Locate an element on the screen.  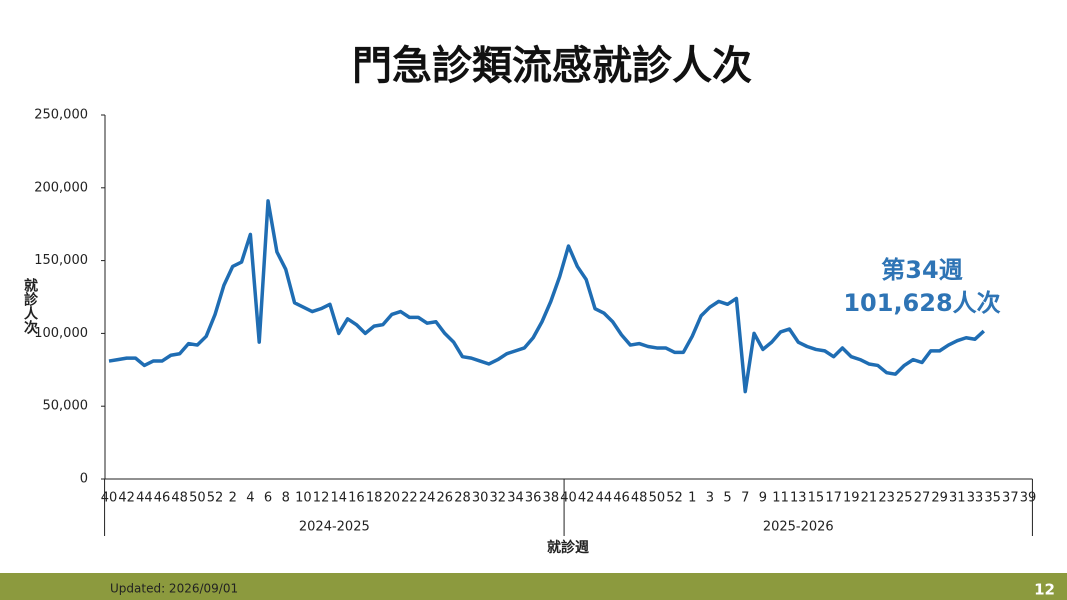
x-tick-label: 29 is located at coordinates (939, 498).